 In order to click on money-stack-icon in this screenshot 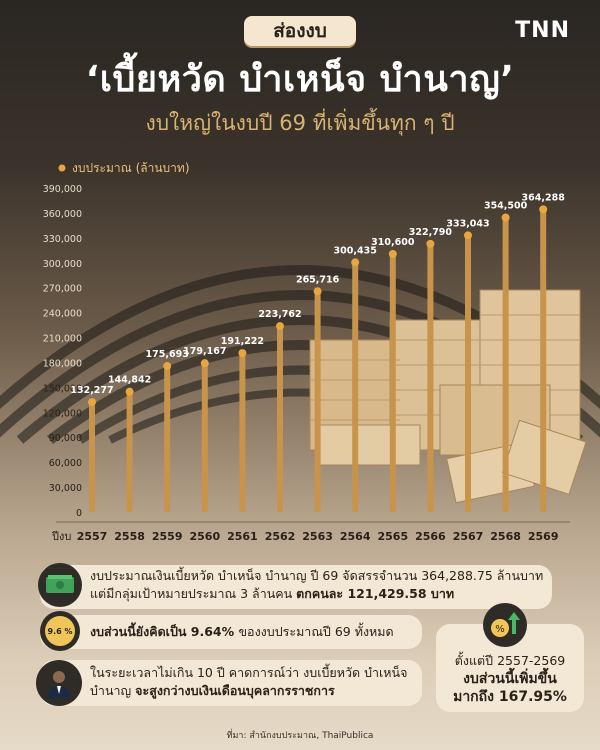, I will do `click(60, 585)`.